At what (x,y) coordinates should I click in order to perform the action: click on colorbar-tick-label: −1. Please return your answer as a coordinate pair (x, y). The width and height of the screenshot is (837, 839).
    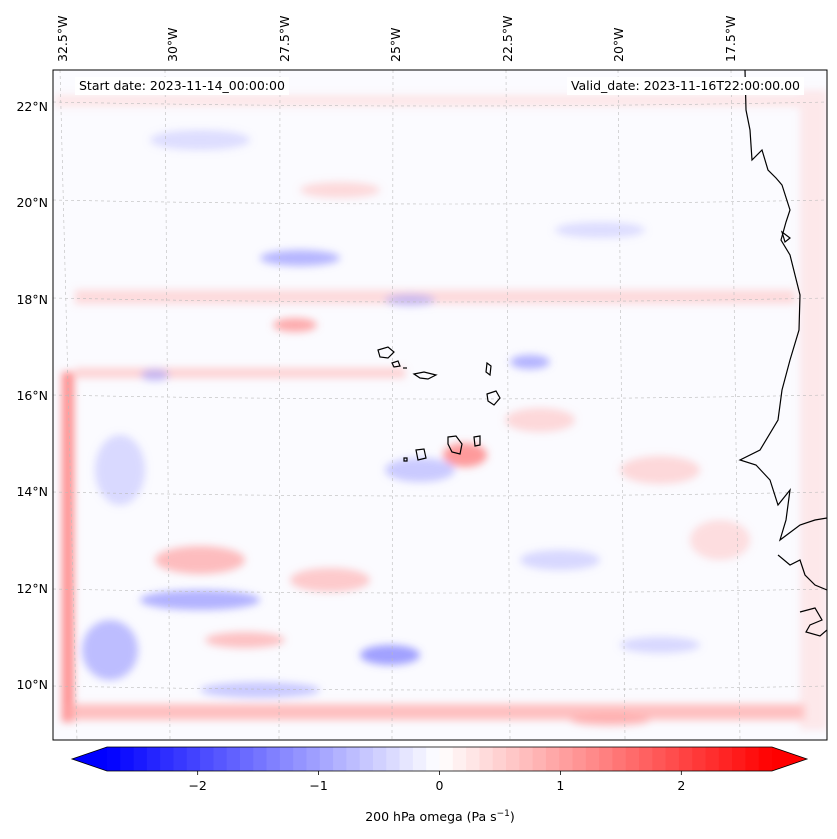
    Looking at the image, I should click on (318, 785).